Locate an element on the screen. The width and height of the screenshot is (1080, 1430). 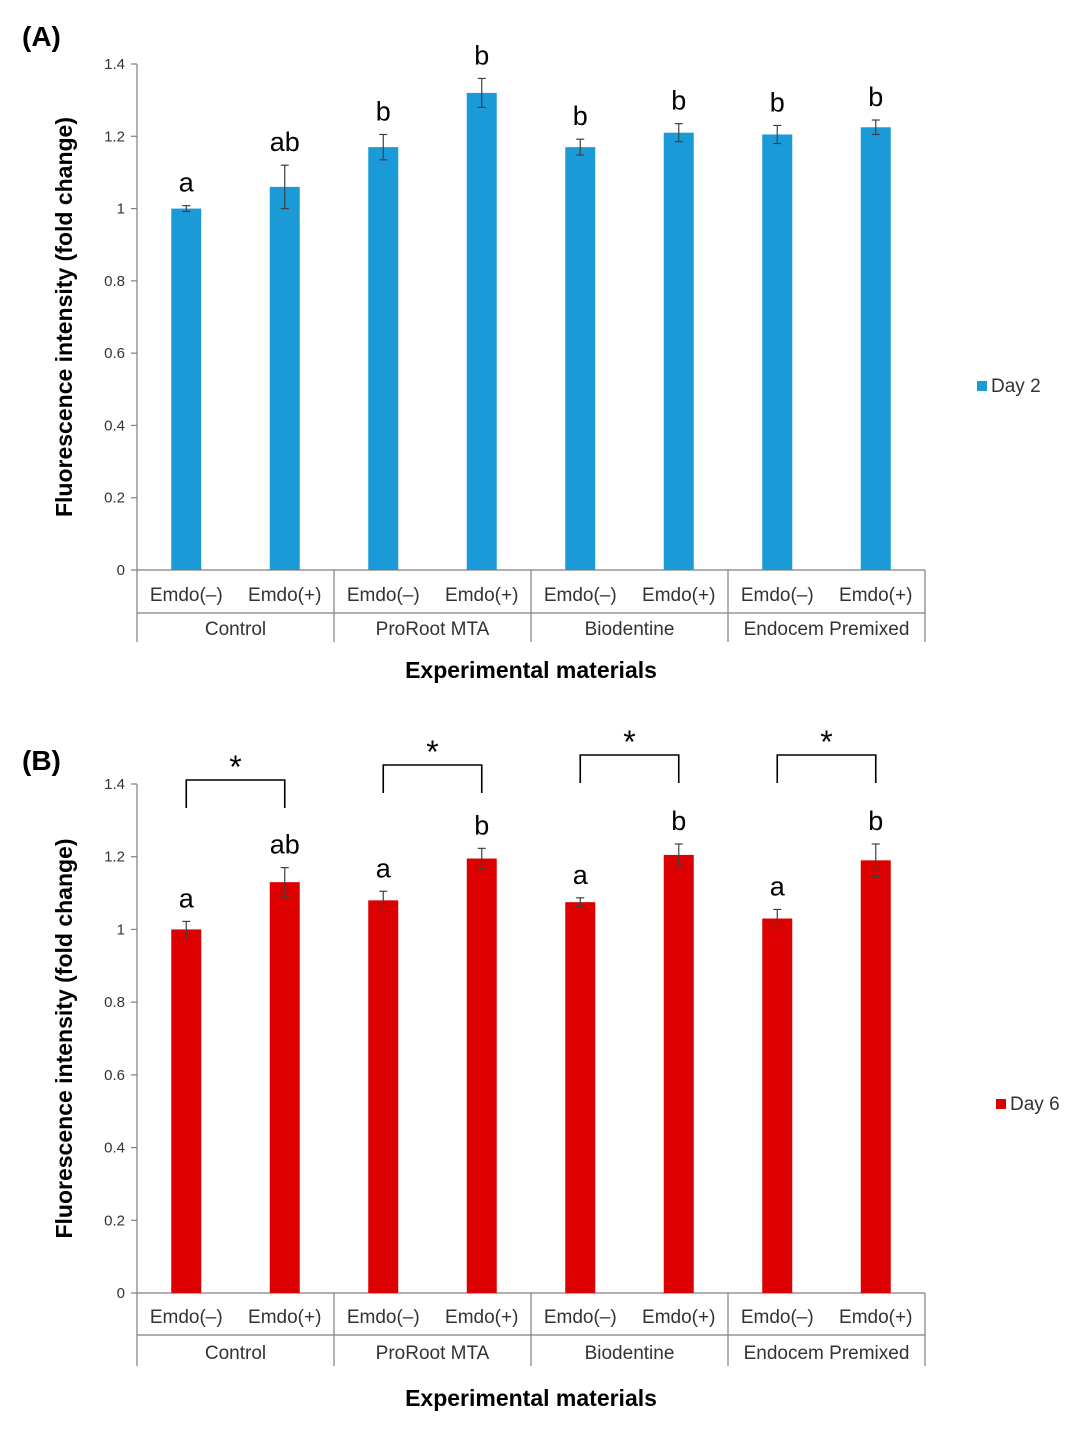
panel-label: (A) is located at coordinates (41, 36).